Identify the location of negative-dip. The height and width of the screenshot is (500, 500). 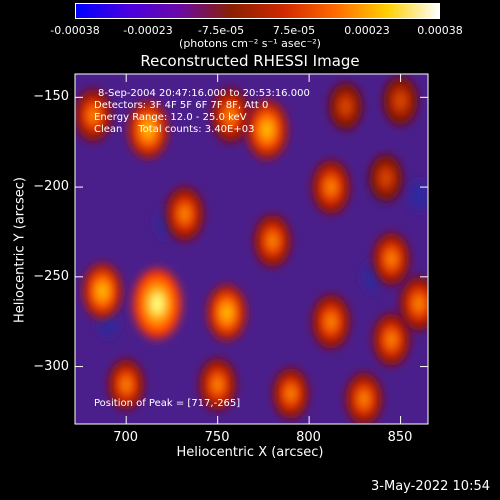
(418, 196).